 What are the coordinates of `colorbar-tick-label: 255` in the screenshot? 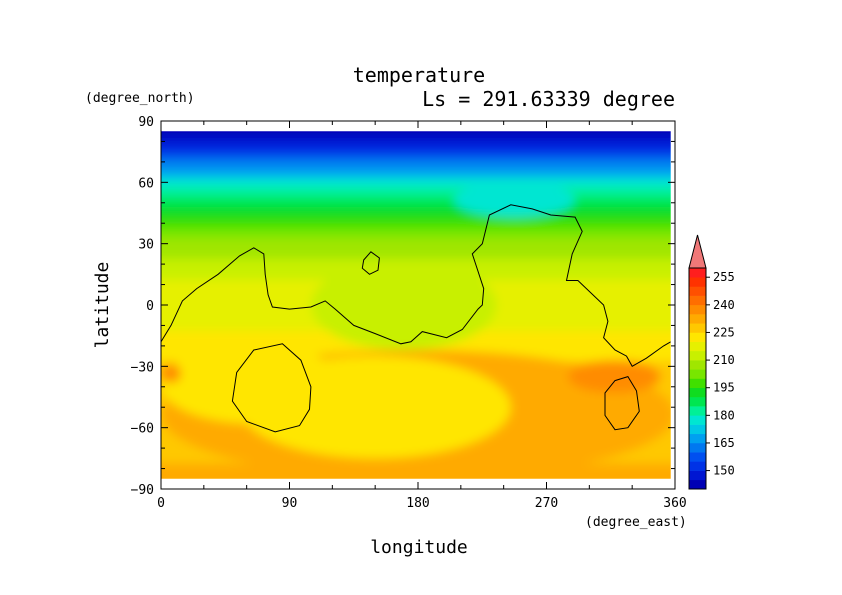 It's located at (724, 277).